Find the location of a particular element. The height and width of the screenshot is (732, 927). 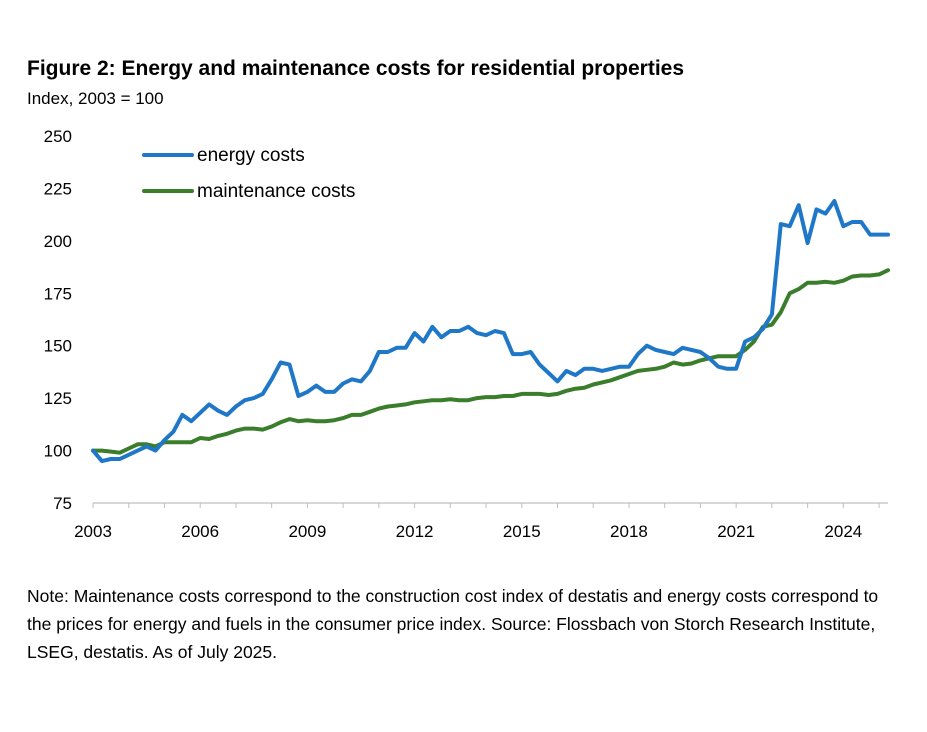

y-tick-label: 225 is located at coordinates (58, 188).